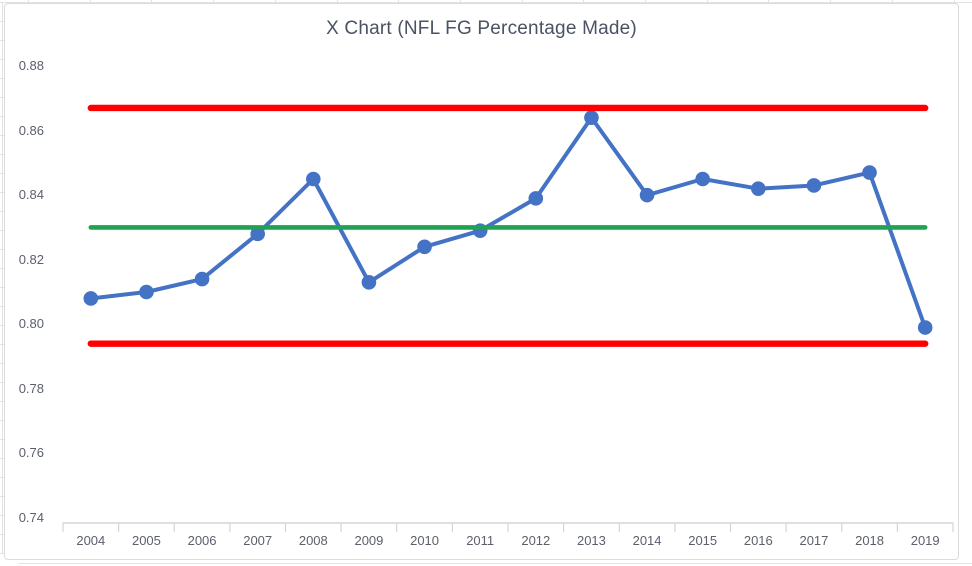 The image size is (972, 566). What do you see at coordinates (425, 540) in the screenshot?
I see `x-axis-tick-label: 2010` at bounding box center [425, 540].